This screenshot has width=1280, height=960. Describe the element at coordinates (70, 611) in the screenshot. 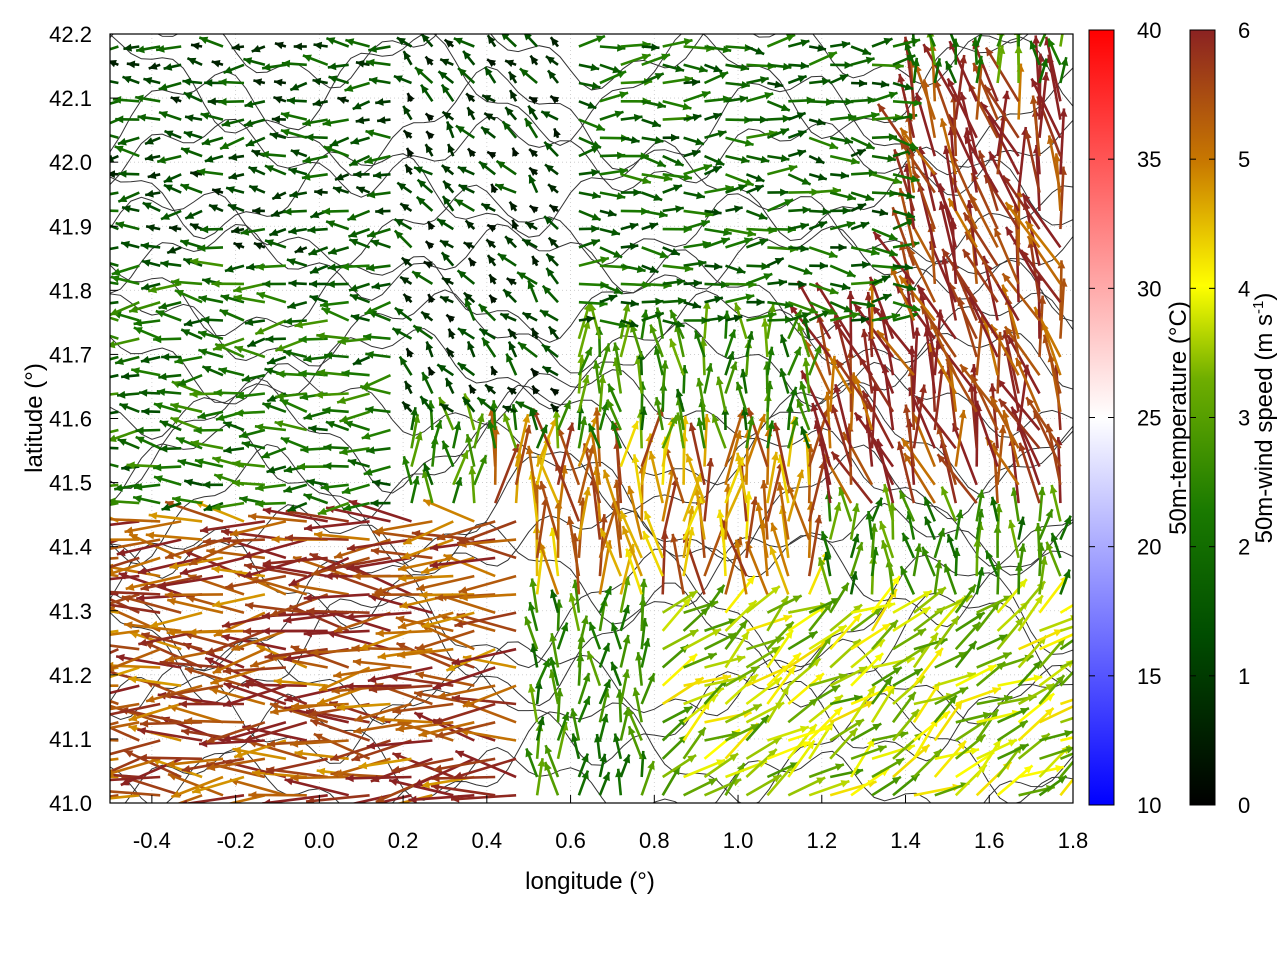

I see `y-tick-label: 41.3` at that location.